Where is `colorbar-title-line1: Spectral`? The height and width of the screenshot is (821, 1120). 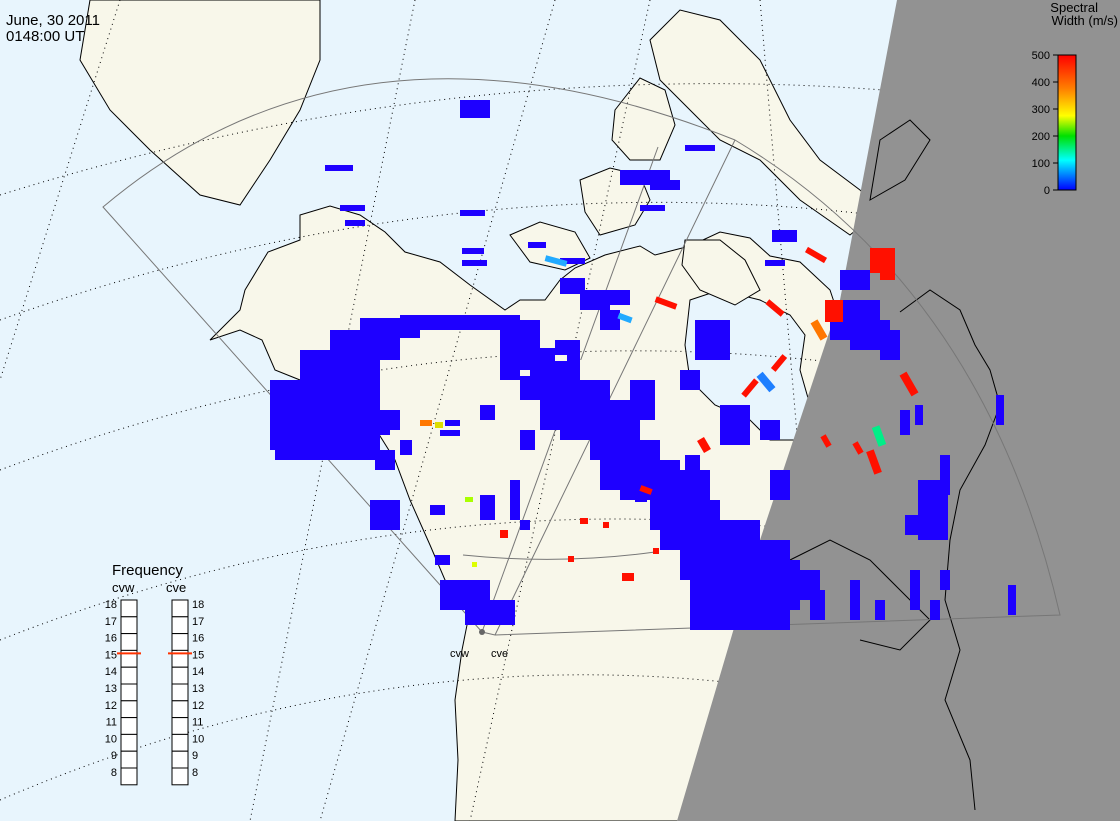
colorbar-title-line1: Spectral is located at coordinates (1074, 7).